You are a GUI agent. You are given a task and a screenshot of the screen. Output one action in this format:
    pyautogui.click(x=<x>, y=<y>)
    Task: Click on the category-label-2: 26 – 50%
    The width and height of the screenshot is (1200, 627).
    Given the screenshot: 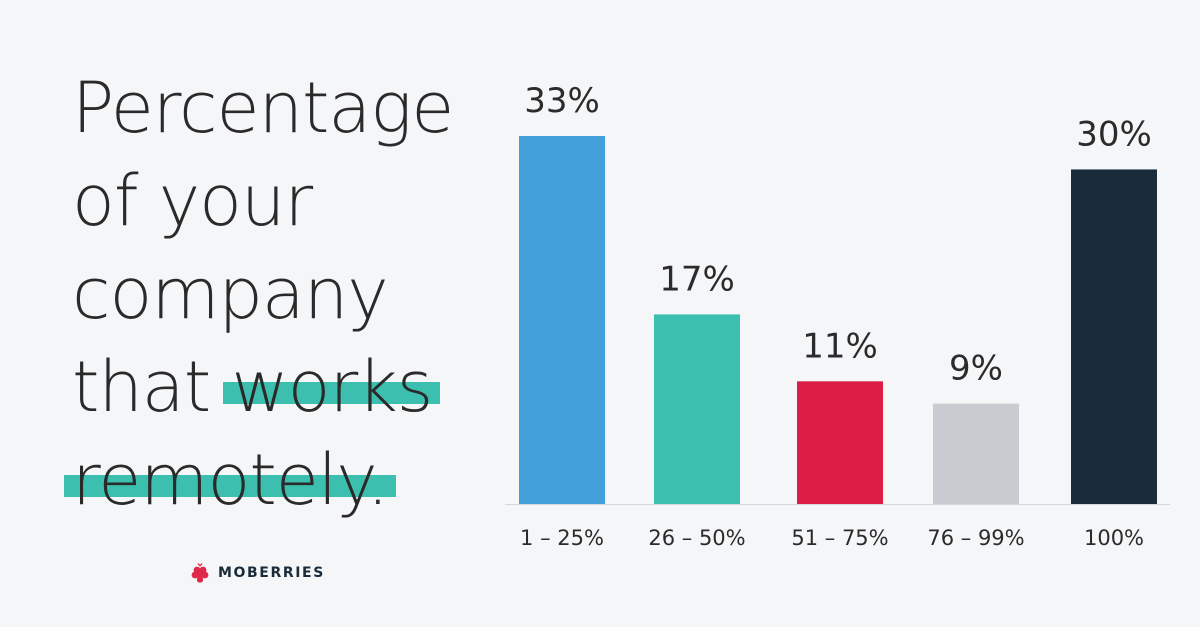 What is the action you would take?
    pyautogui.click(x=696, y=538)
    